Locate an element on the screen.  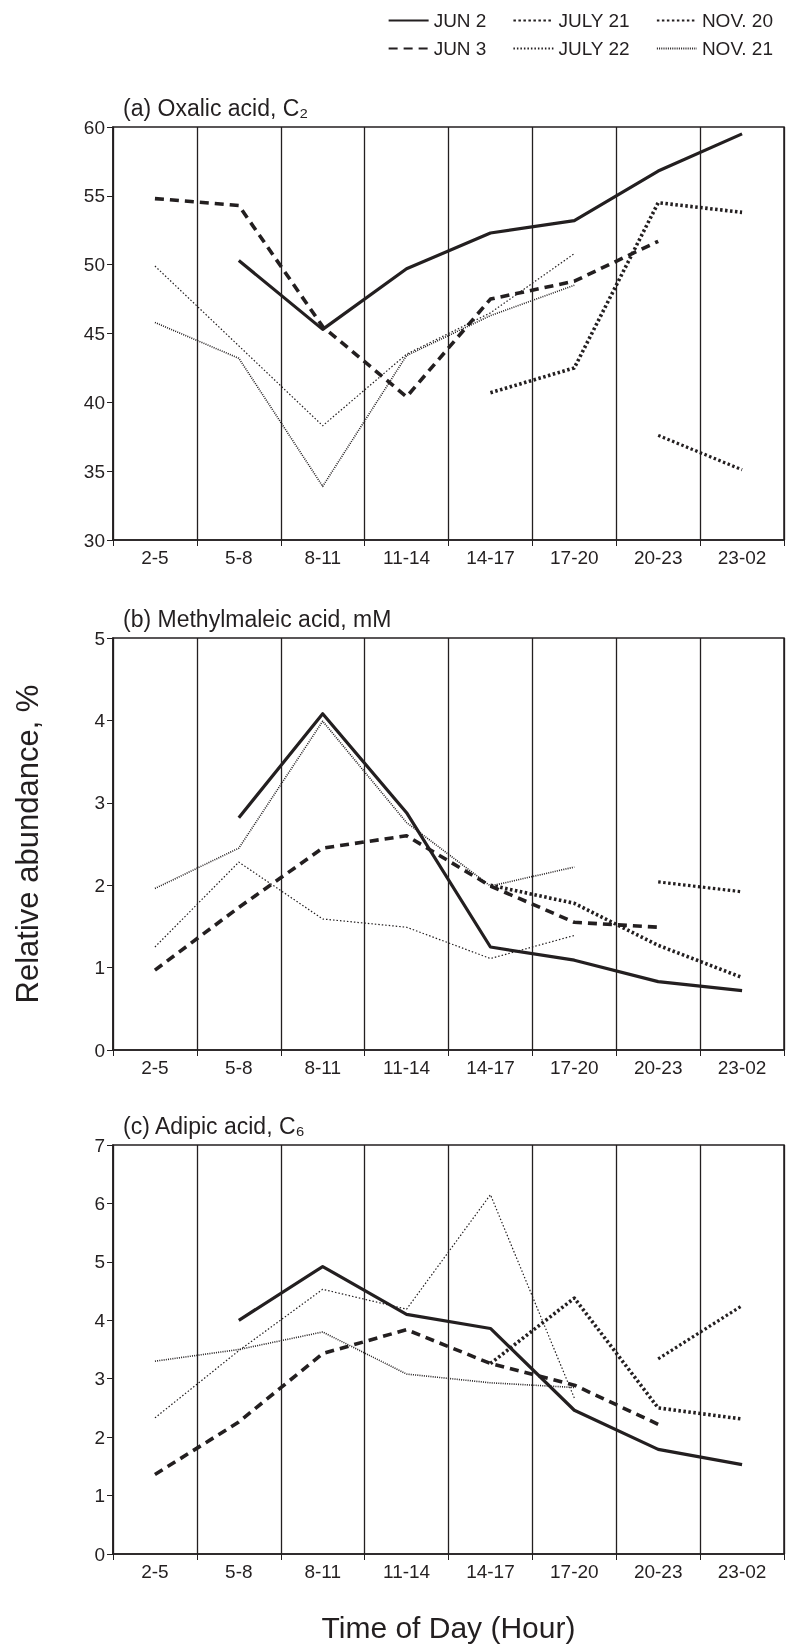
y-tick-label: 30 is located at coordinates (94, 540).